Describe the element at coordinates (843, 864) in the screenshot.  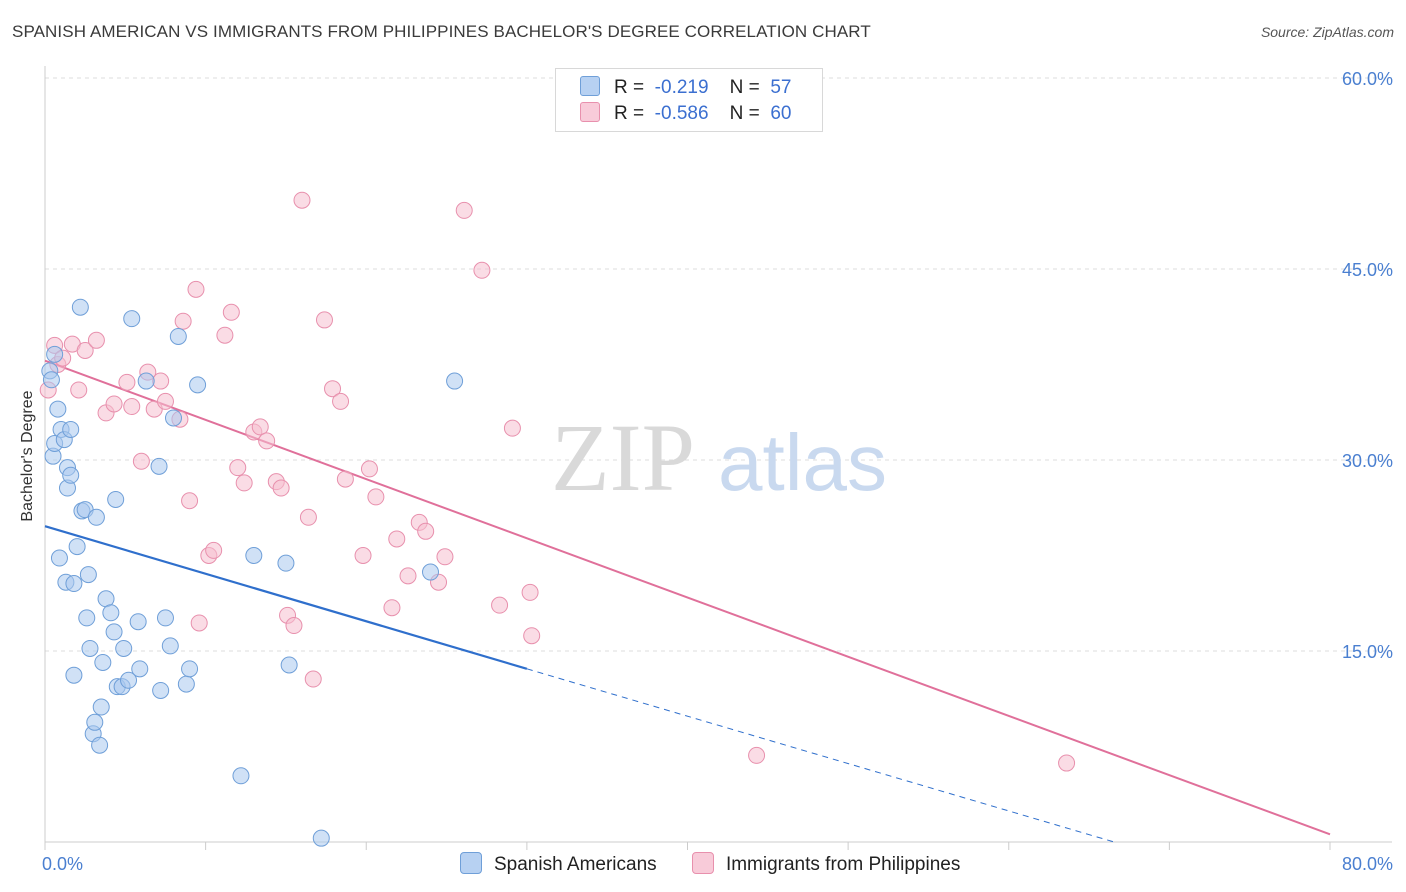
I see `series-legend-label: Immigrants from Philippines` at that location.